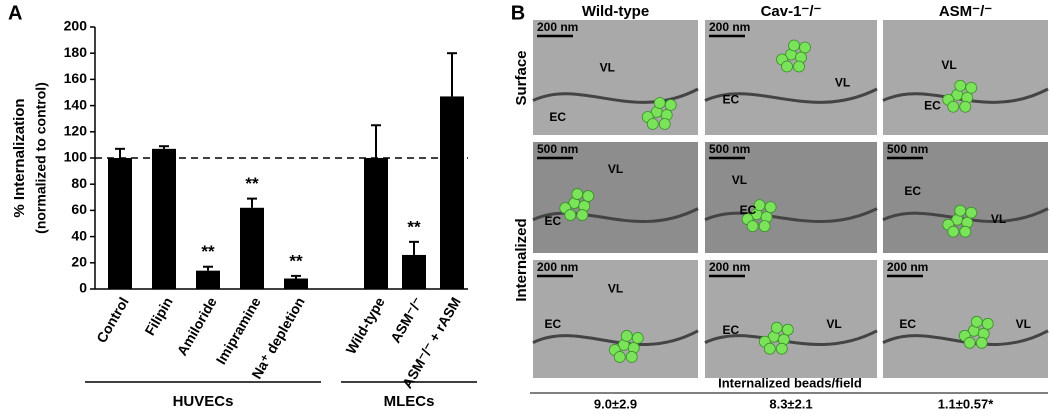  What do you see at coordinates (203, 401) in the screenshot?
I see `group-label: HUVECs` at bounding box center [203, 401].